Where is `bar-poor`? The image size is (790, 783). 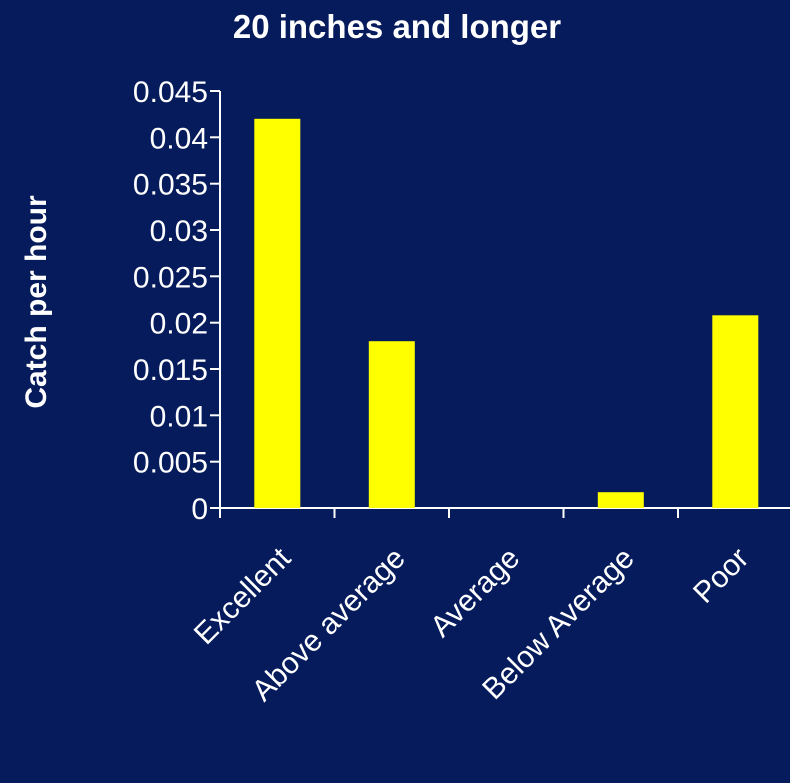
bar-poor is located at coordinates (735, 411).